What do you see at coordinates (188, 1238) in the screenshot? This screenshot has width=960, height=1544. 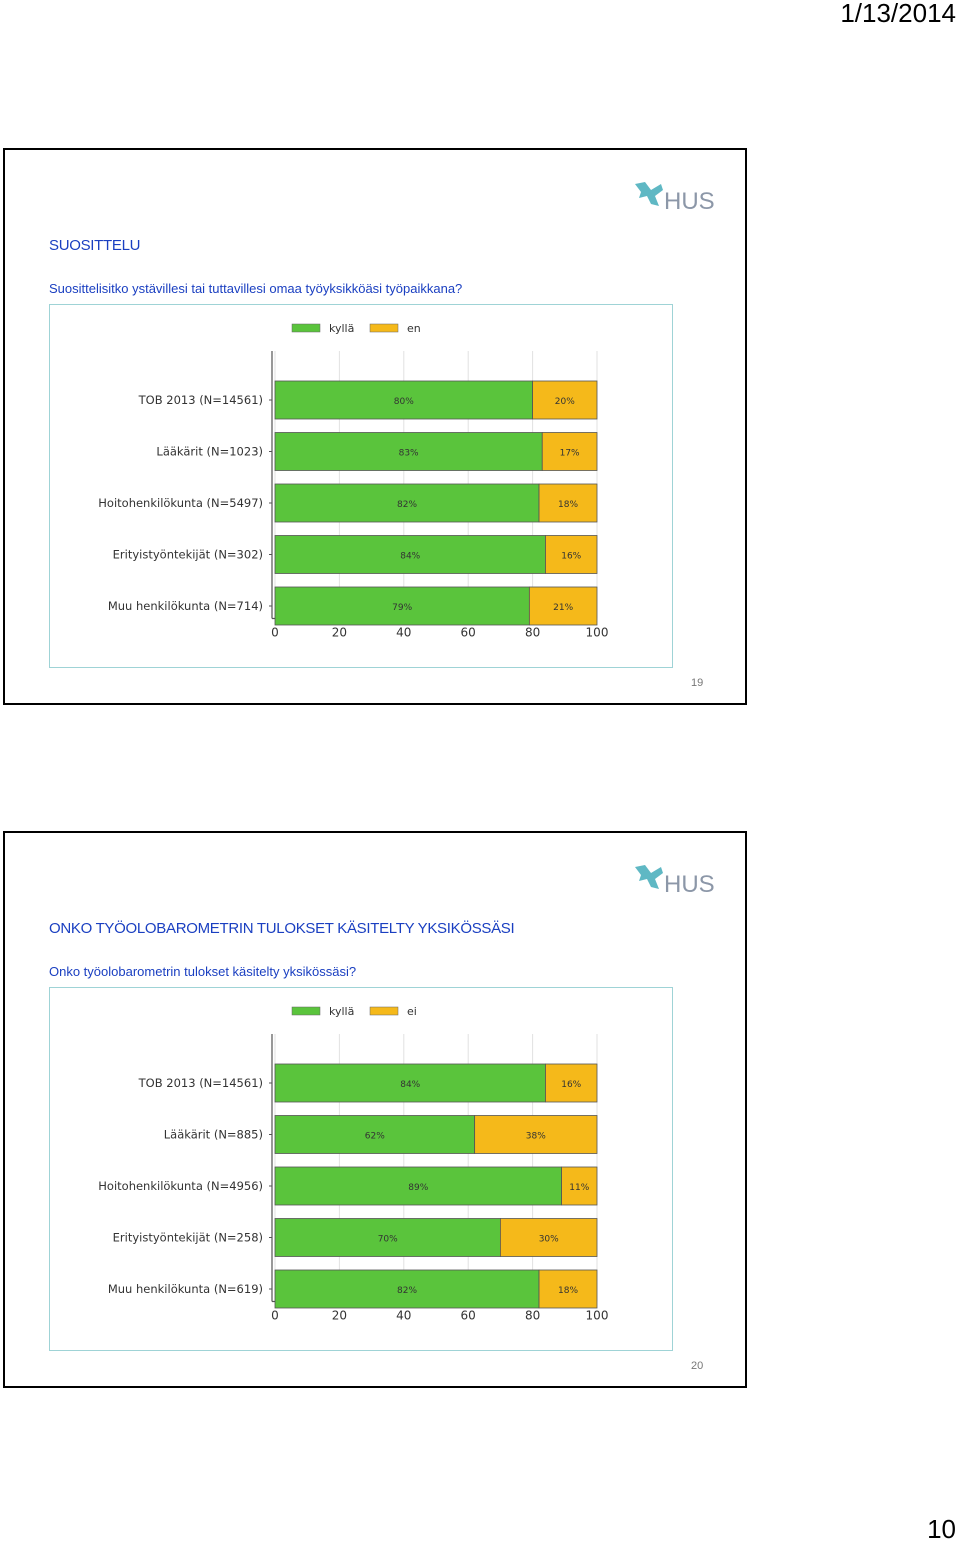 I see `category-label: Erityistyöntekijät (N=258)` at bounding box center [188, 1238].